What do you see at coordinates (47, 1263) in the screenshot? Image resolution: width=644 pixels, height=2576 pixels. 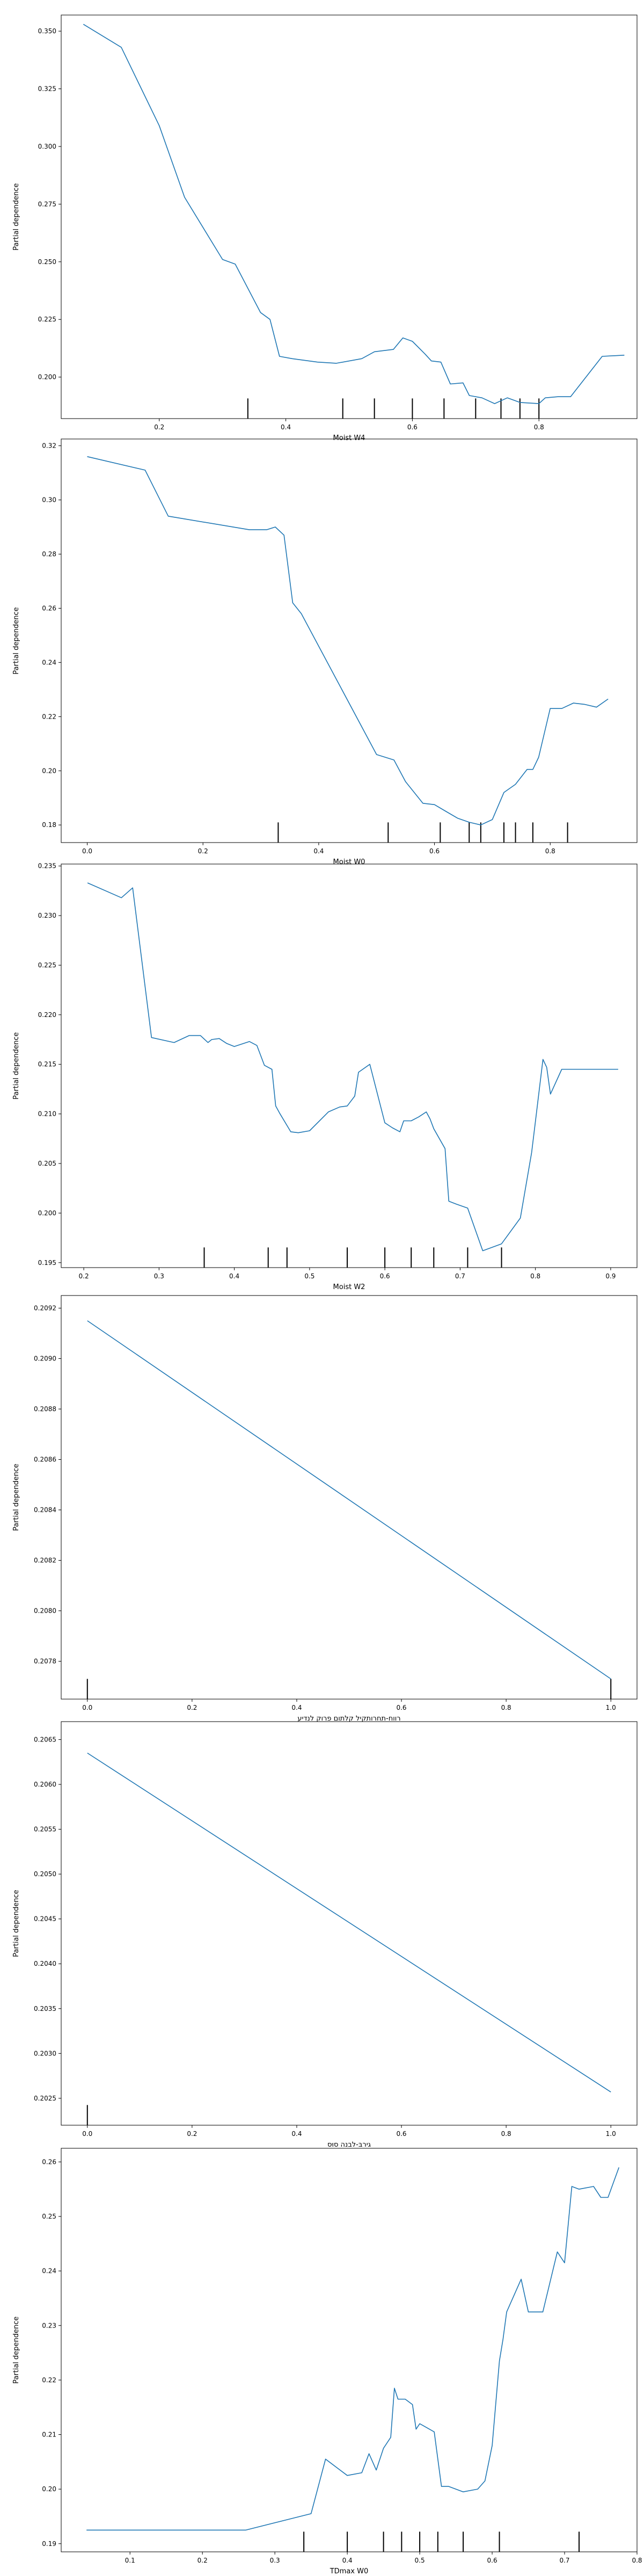 I see `y-tick-label: 0.195` at bounding box center [47, 1263].